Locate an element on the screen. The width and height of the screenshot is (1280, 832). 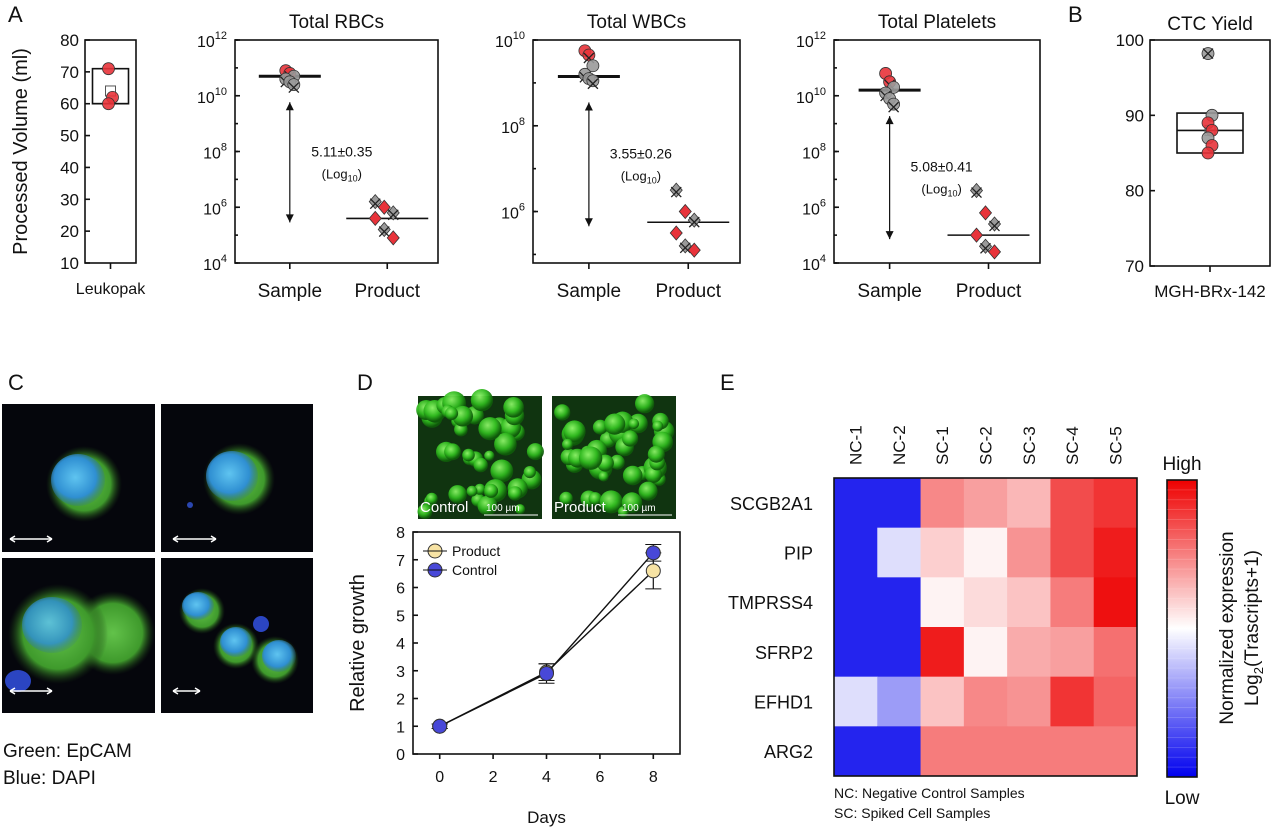
data-point-x is located at coordinates (1208, 54).